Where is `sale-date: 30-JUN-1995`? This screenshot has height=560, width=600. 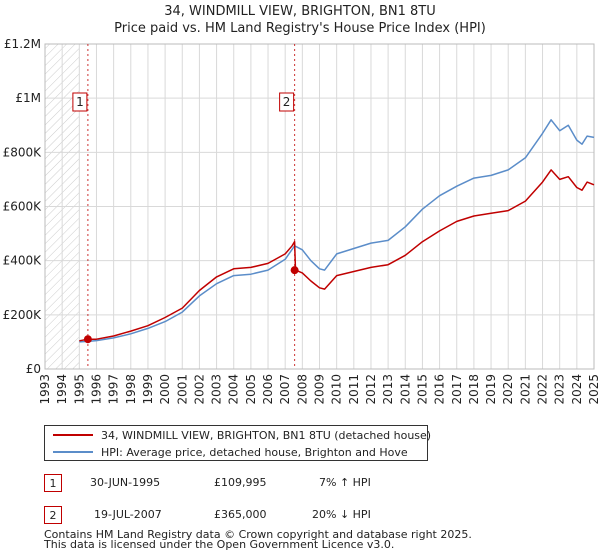 sale-date: 30-JUN-1995 is located at coordinates (125, 482).